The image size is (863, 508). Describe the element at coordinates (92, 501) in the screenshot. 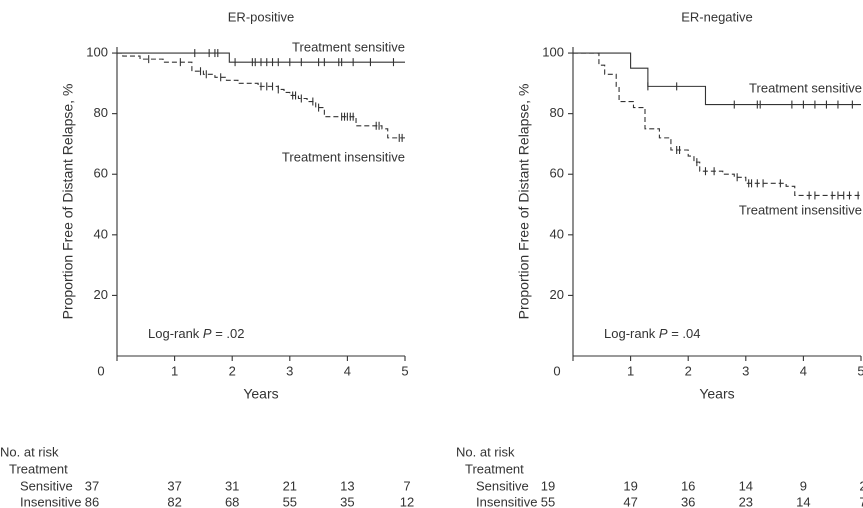

I see `risk-value: 86` at that location.